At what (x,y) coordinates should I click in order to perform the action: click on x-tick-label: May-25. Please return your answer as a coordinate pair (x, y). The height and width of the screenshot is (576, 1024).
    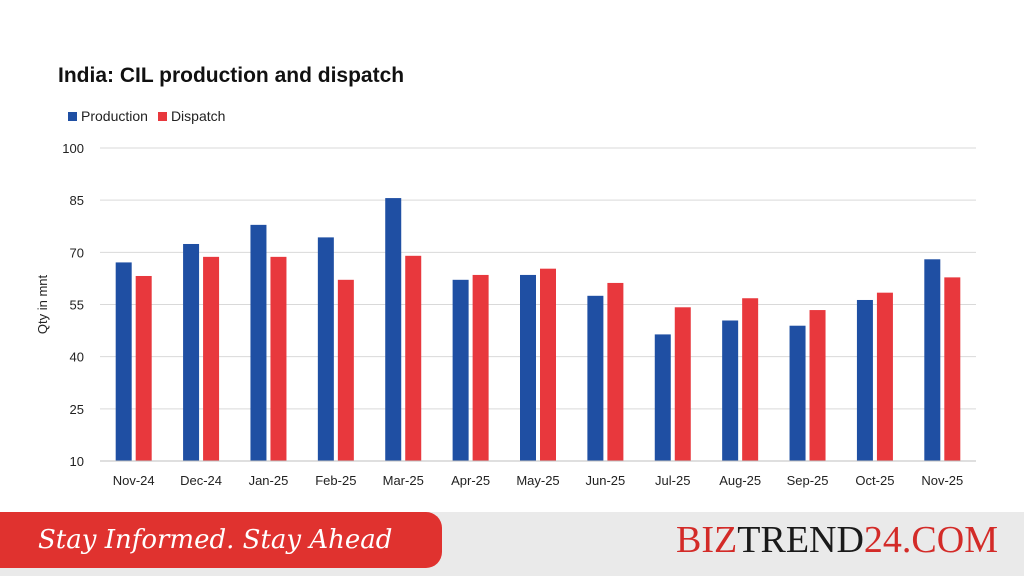
    Looking at the image, I should click on (537, 480).